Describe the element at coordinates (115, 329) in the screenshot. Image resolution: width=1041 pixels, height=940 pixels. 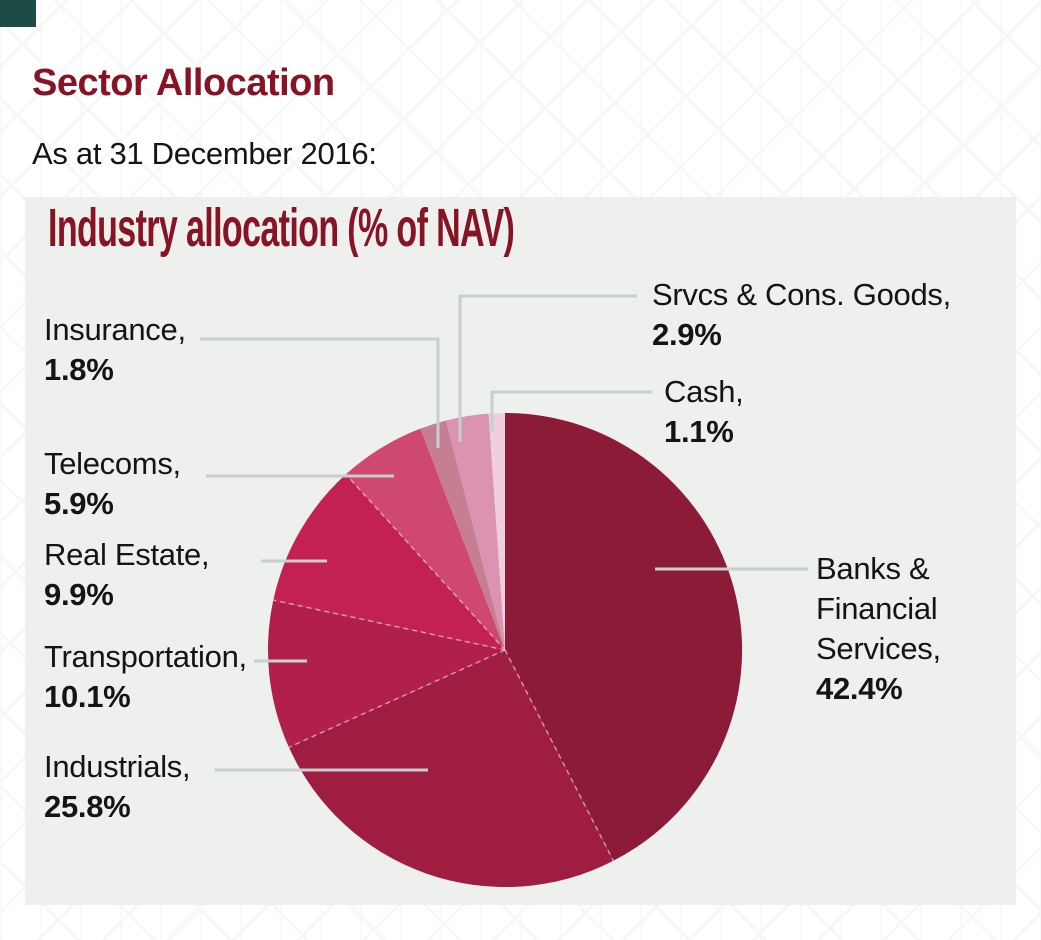
I see `callout-insurance-name: Insurance,` at that location.